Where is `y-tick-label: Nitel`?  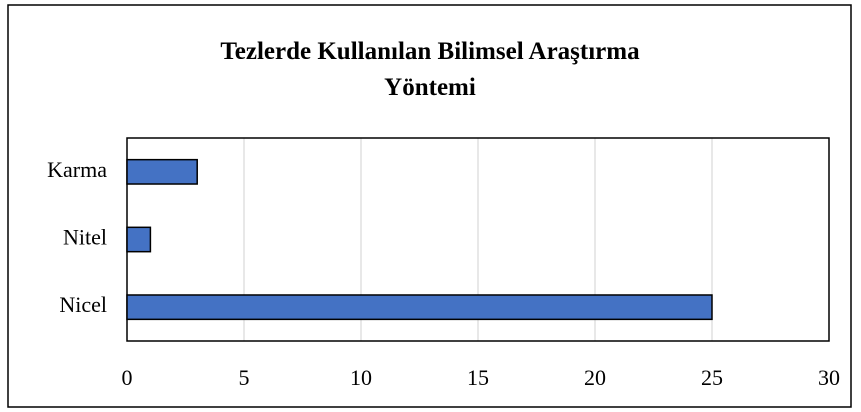
y-tick-label: Nitel is located at coordinates (85, 237).